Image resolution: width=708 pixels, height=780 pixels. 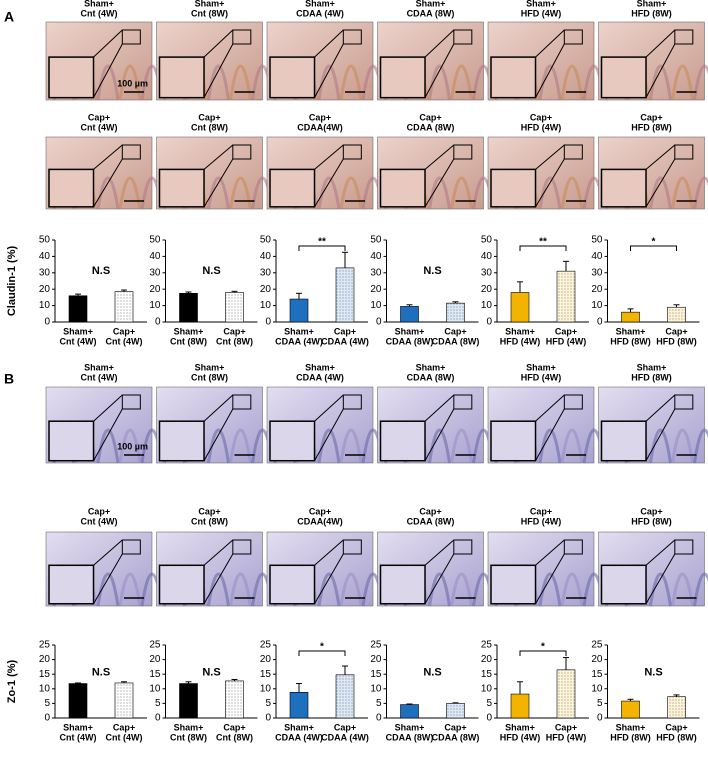 I want to click on micrograph-label: Cnt (4W), so click(x=99, y=127).